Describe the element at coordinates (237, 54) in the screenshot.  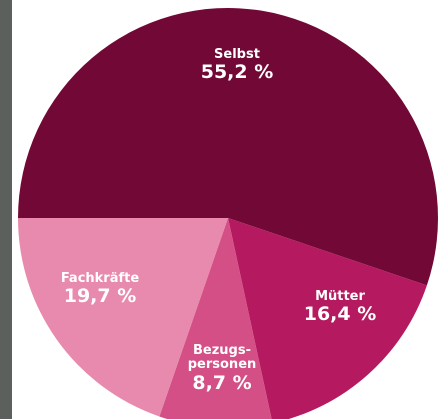
I see `category-label: Selbst` at that location.